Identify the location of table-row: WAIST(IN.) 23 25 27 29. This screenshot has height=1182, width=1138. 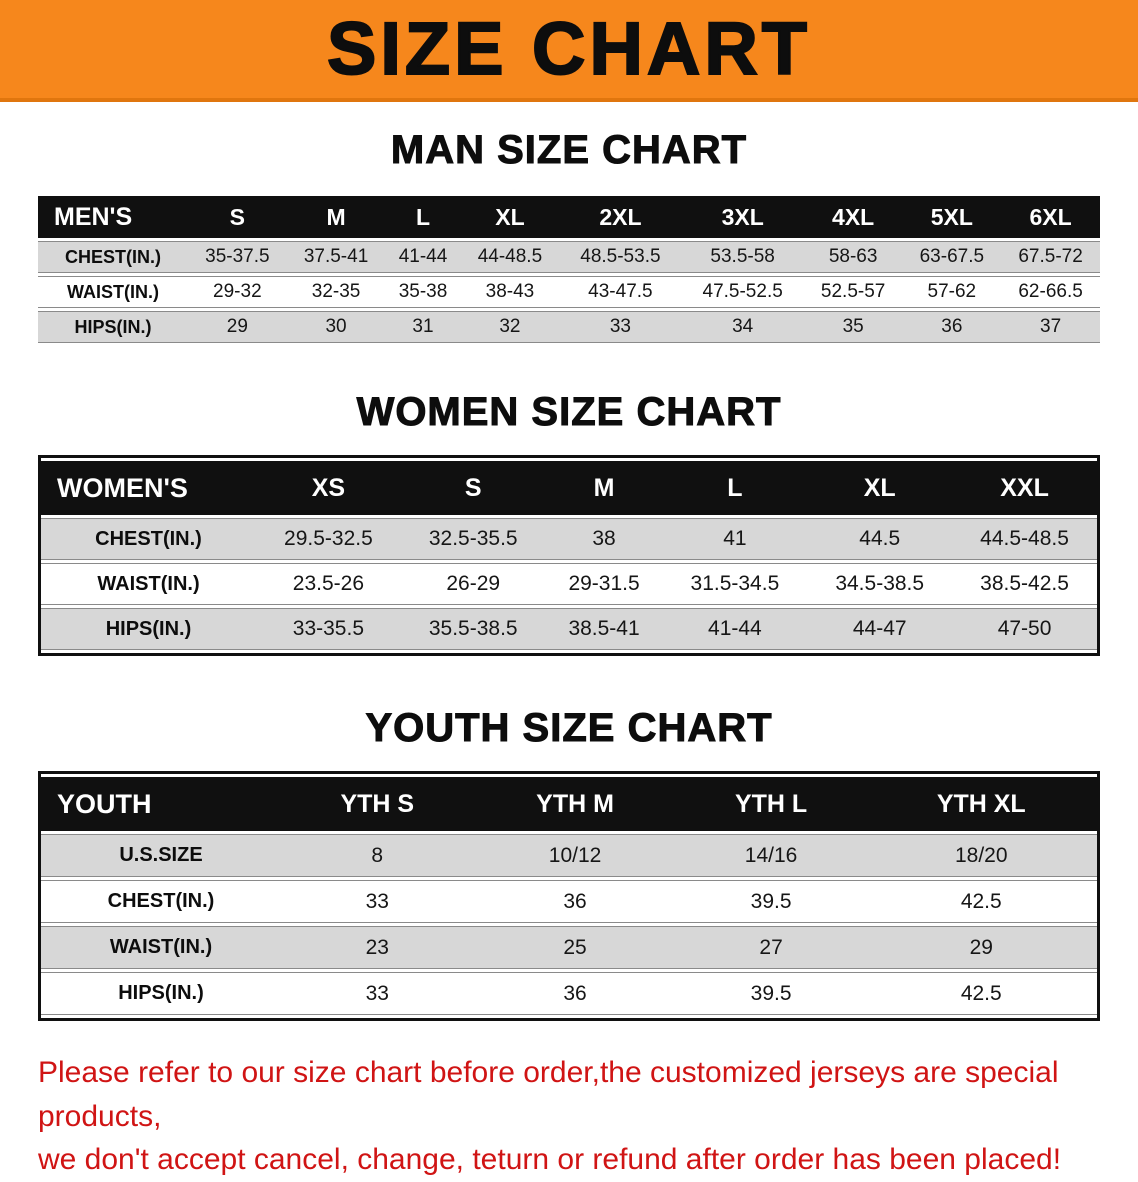
(569, 947).